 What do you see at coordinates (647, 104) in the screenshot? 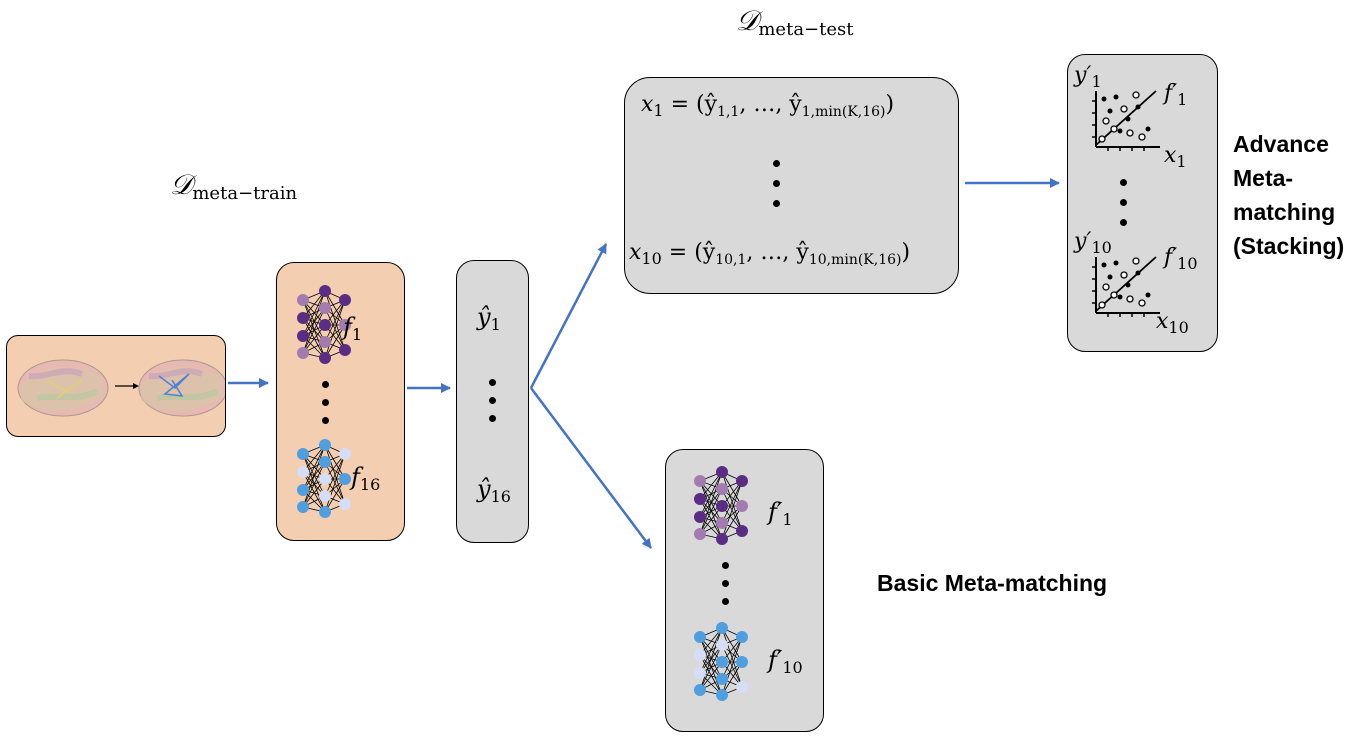
I see `feature-x1-lhs: x` at bounding box center [647, 104].